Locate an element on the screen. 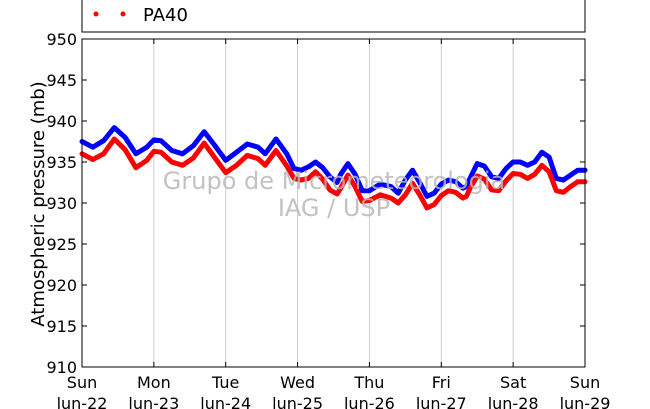 This screenshot has width=650, height=409. x-tick-label-date: lun-24 is located at coordinates (225, 401).